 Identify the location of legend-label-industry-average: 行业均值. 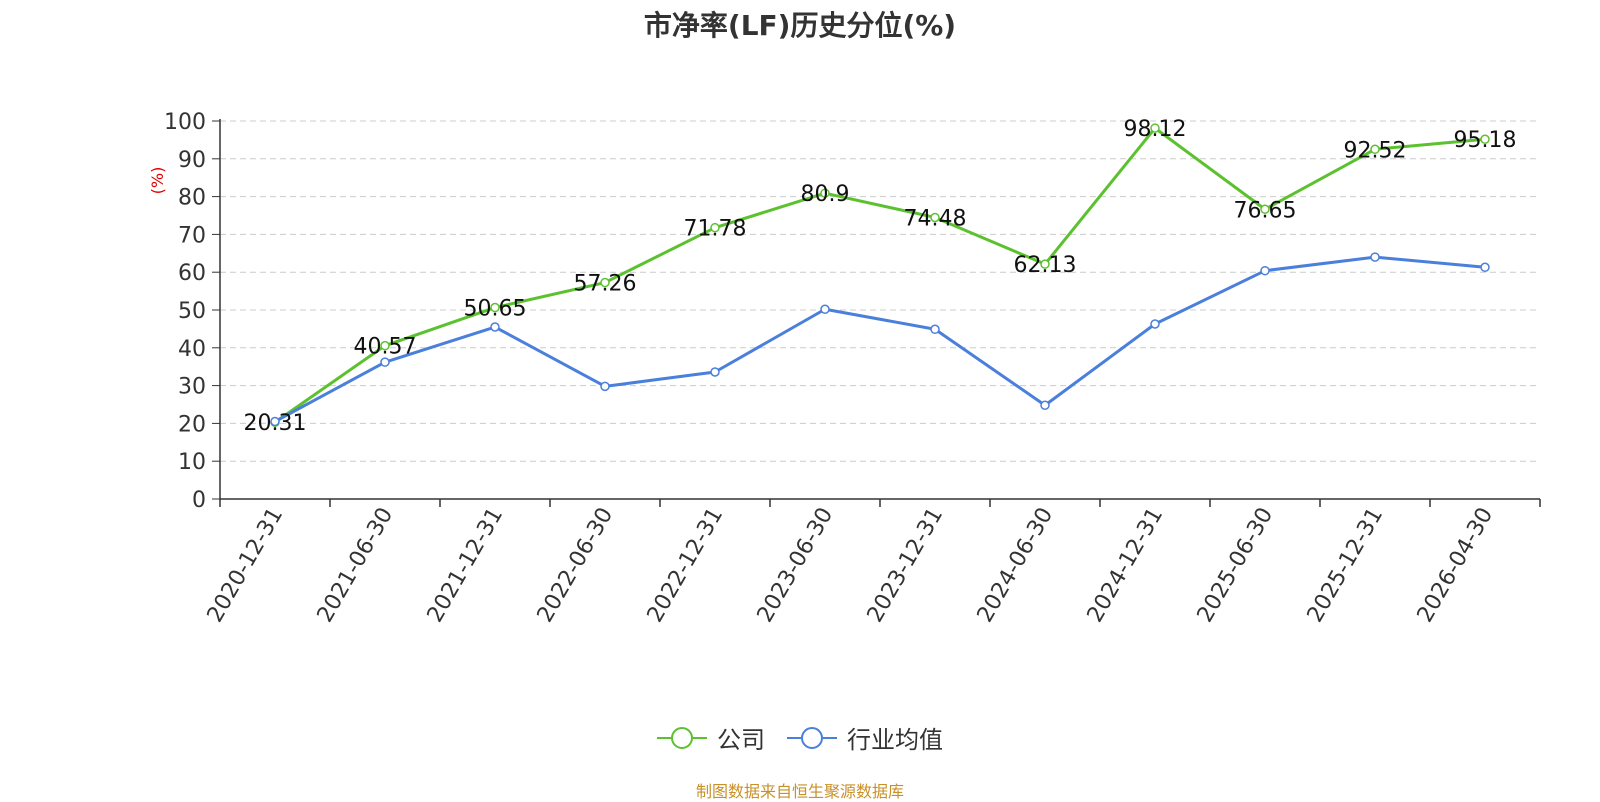
(895, 740).